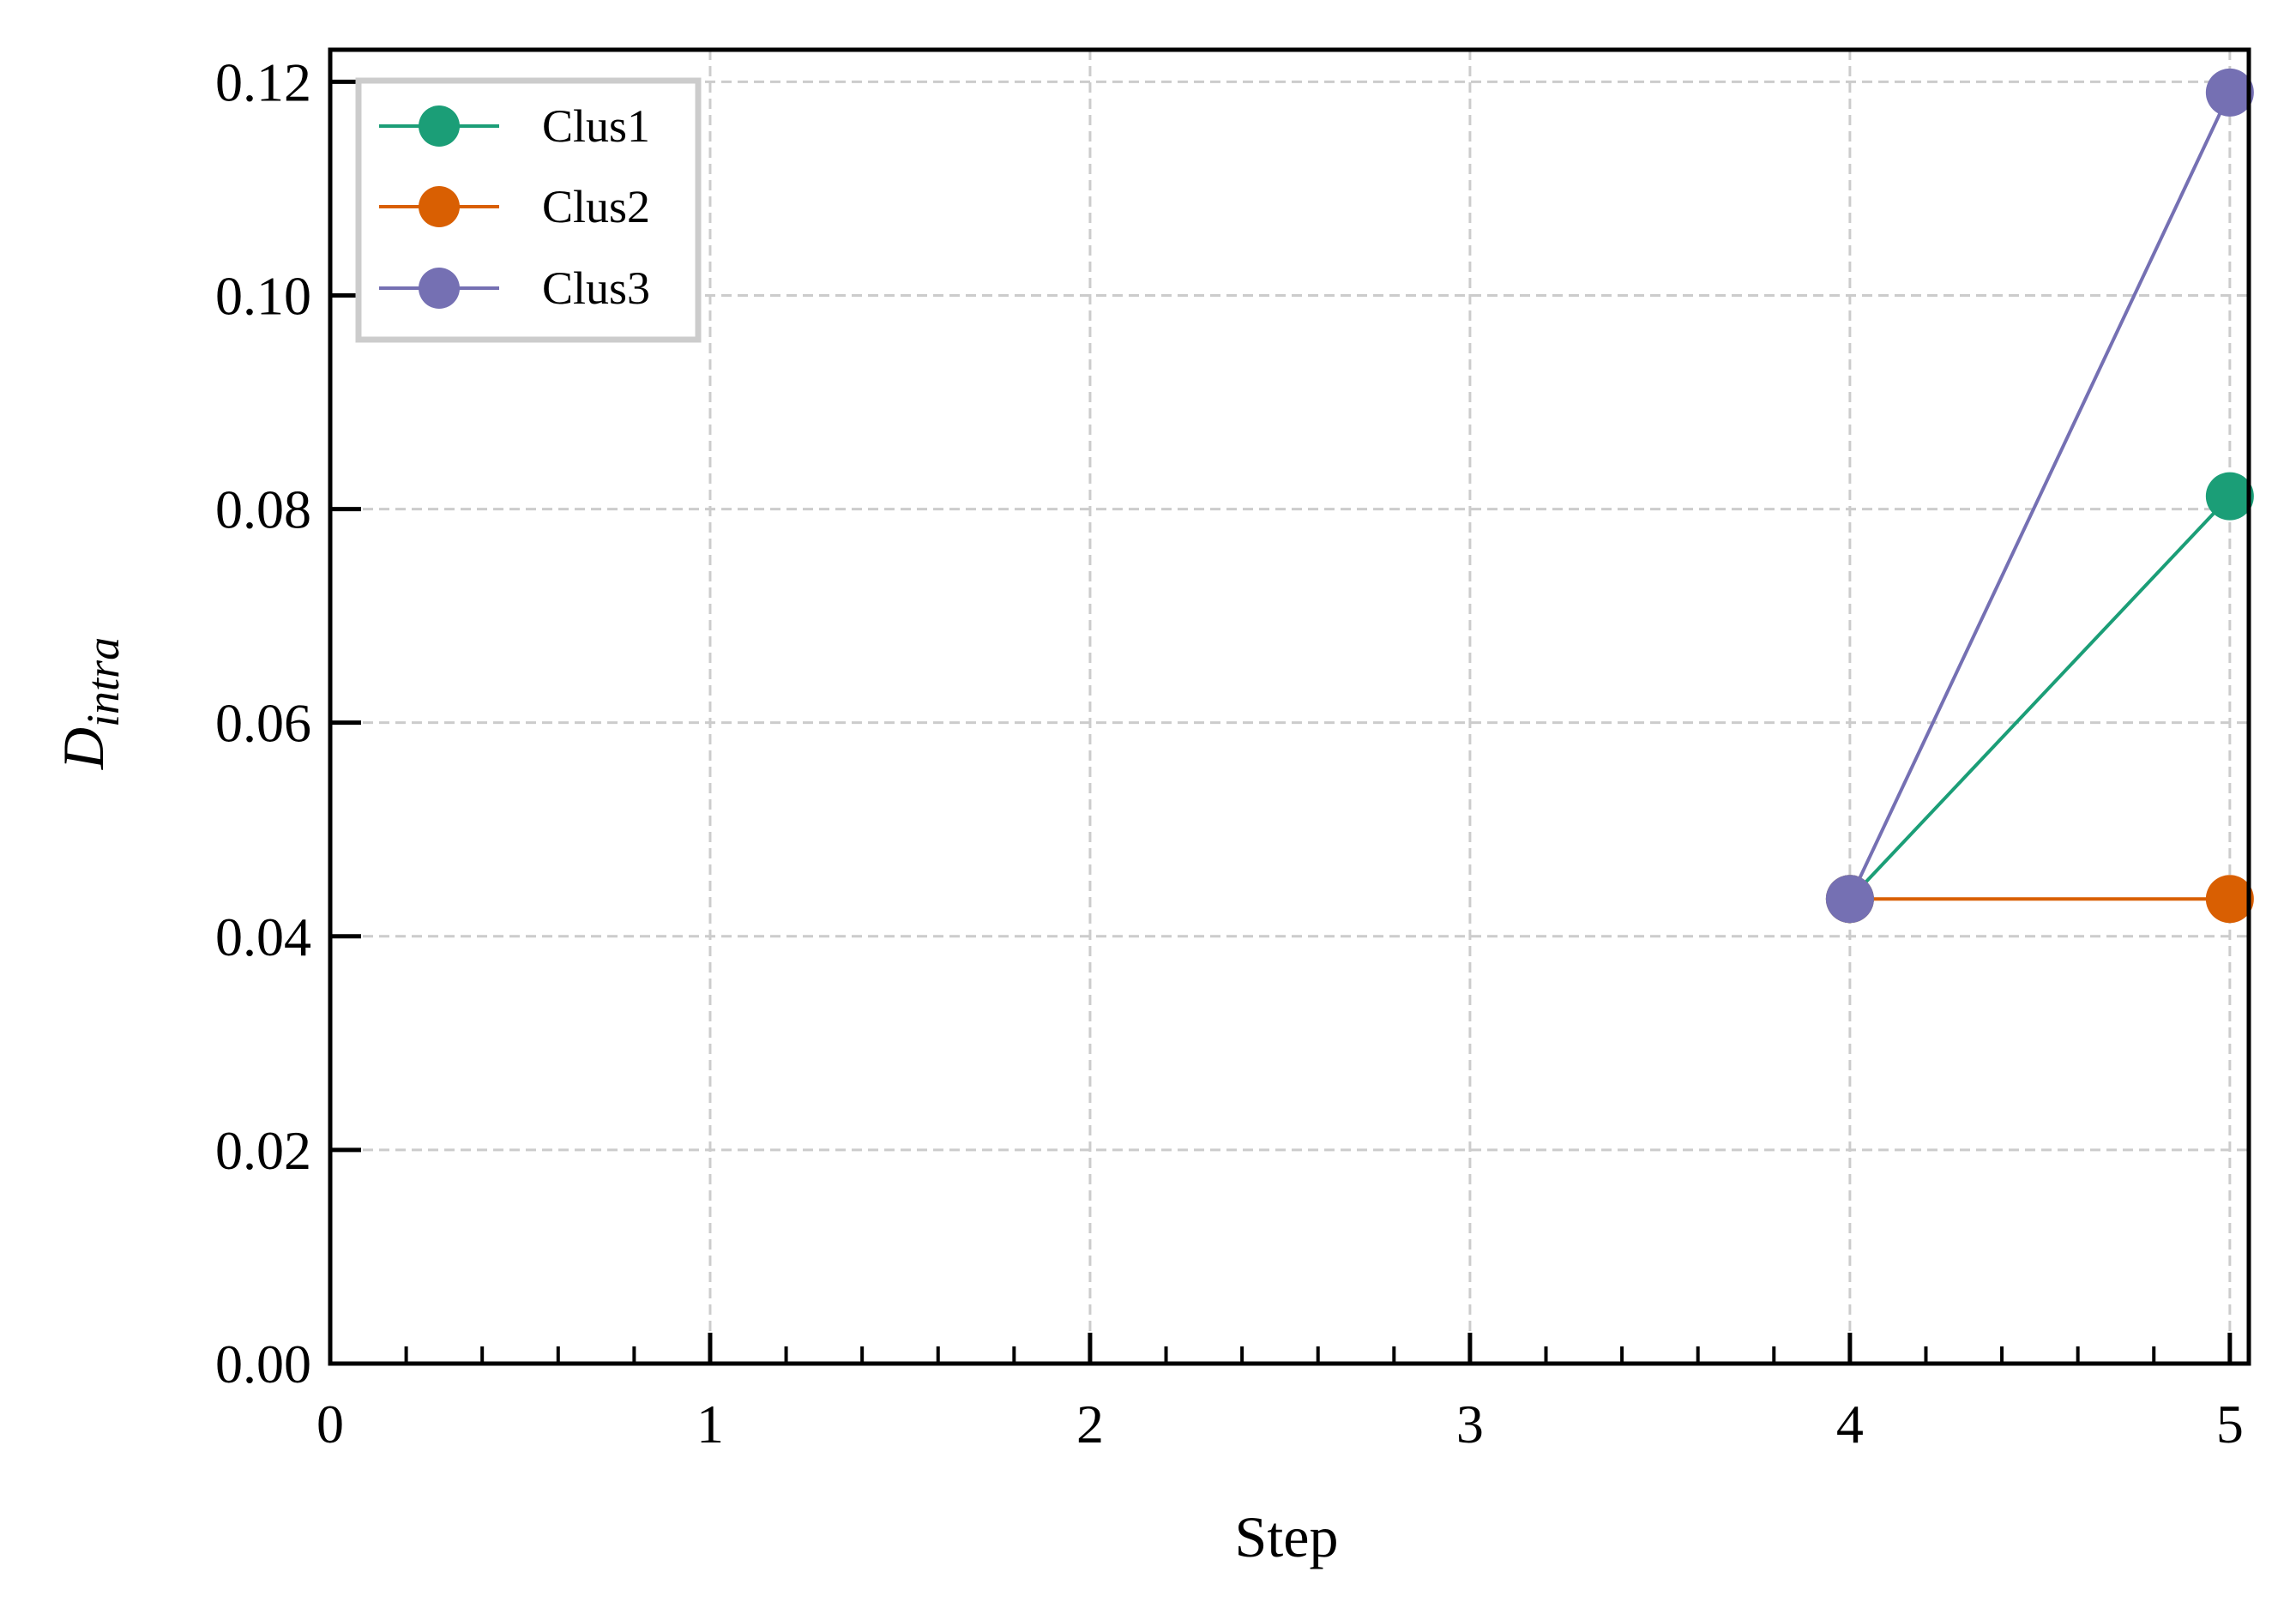 Image resolution: width=2296 pixels, height=1620 pixels. Describe the element at coordinates (1280, 1424) in the screenshot. I see `x-tick-labels: 0 1 2 3 4 5` at that location.